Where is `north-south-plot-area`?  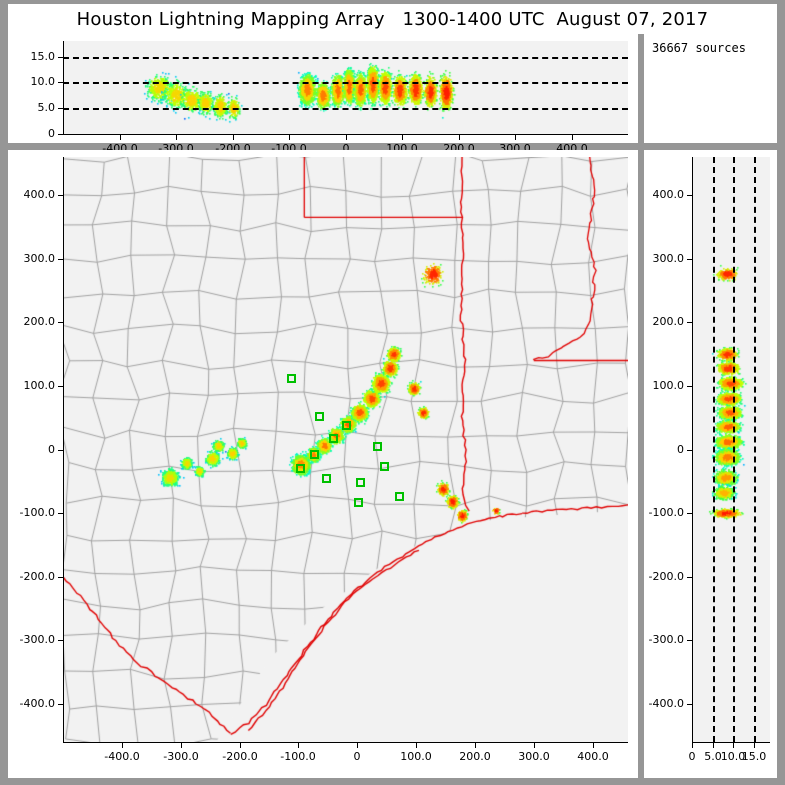
north-south-plot-area is located at coordinates (731, 449).